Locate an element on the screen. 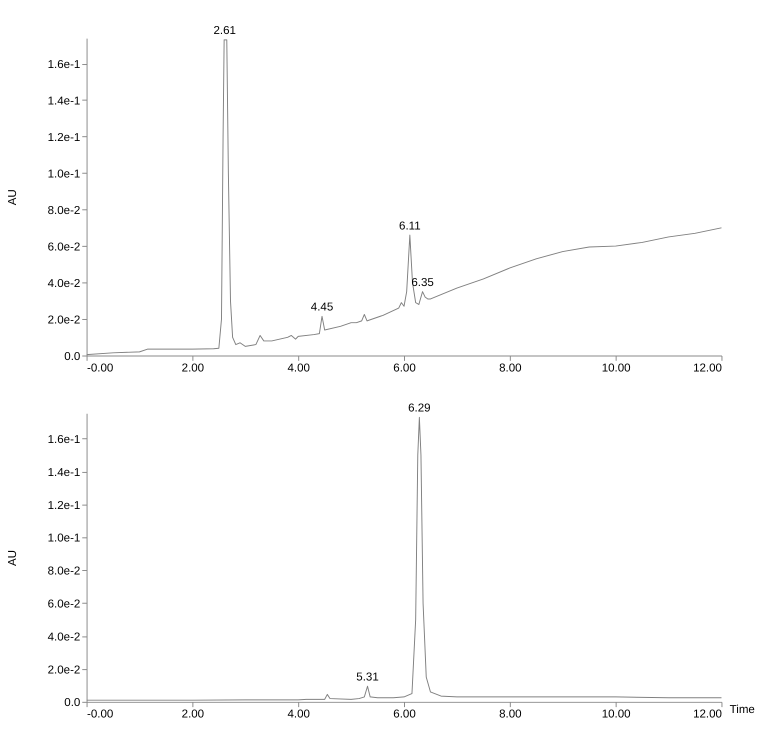 This screenshot has width=784, height=753. annotation: 6.11 is located at coordinates (410, 226).